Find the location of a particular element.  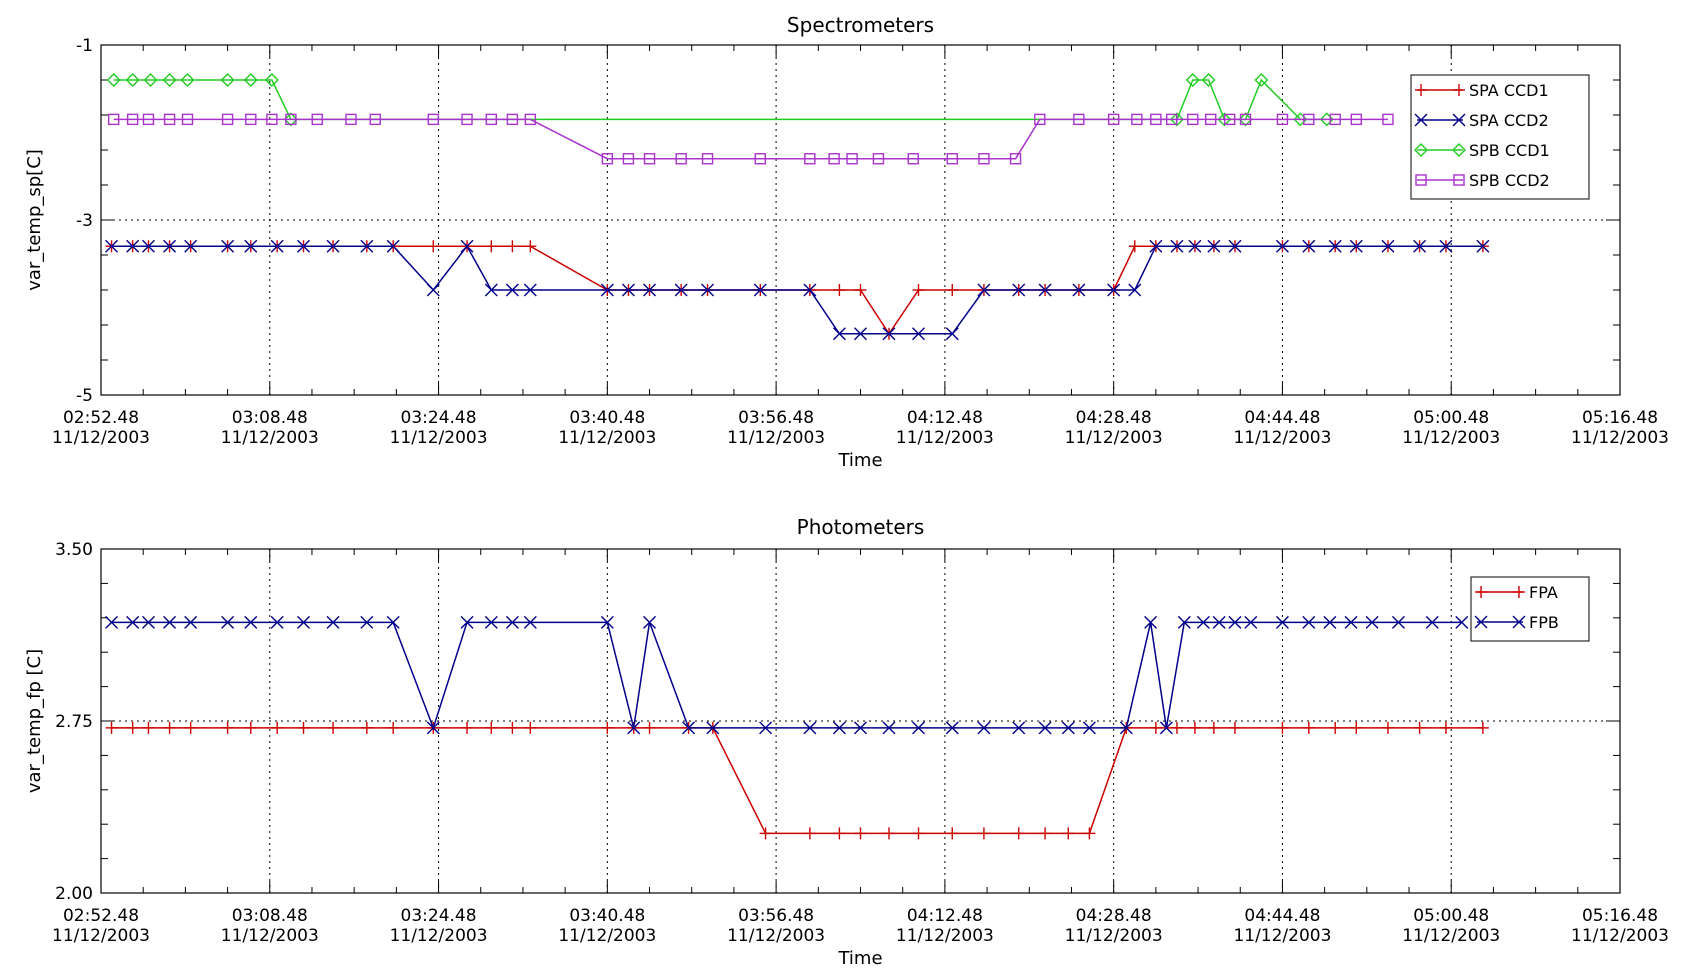

x-tick-label-time: 03:08.48 is located at coordinates (270, 916).